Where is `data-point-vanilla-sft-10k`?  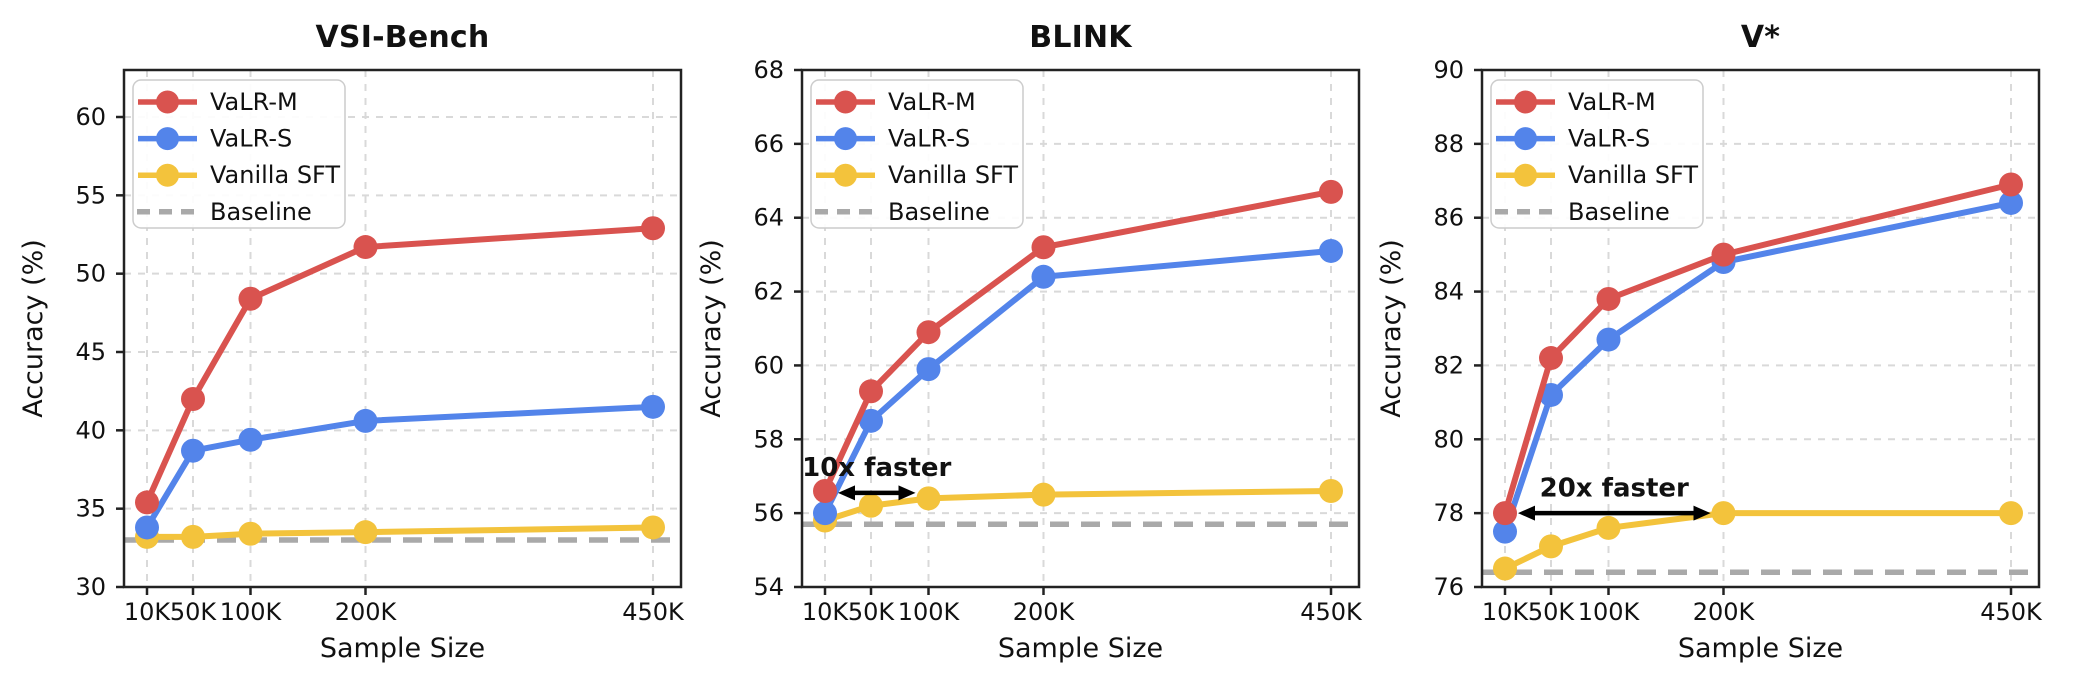
data-point-vanilla-sft-10k is located at coordinates (1505, 568).